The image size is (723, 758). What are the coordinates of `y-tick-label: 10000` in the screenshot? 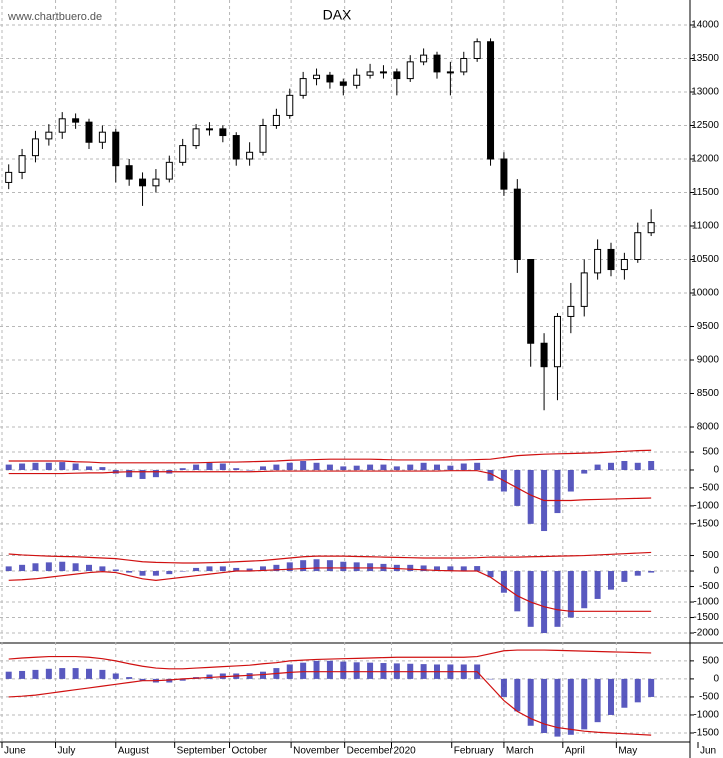 It's located at (705, 293).